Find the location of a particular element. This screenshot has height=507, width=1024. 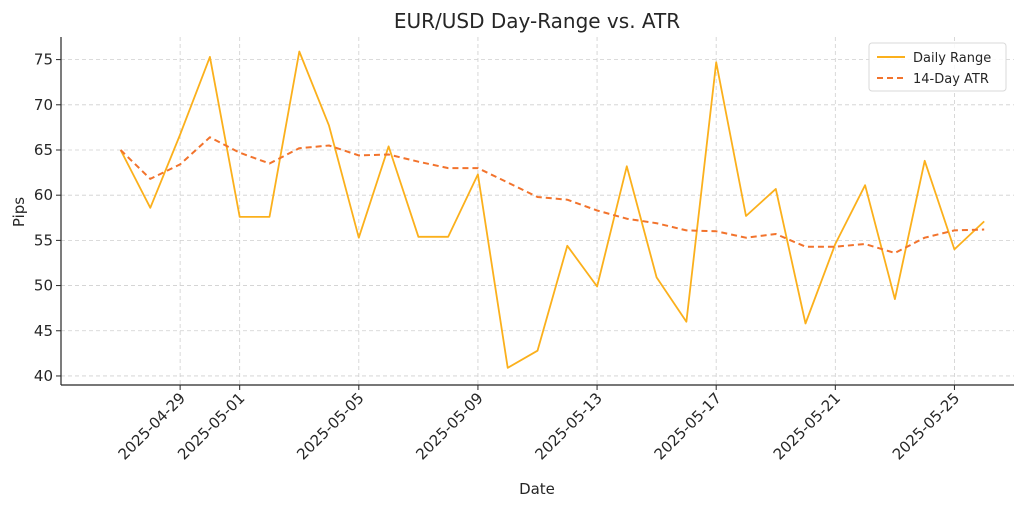

y-tick-label: 65 is located at coordinates (43, 150).